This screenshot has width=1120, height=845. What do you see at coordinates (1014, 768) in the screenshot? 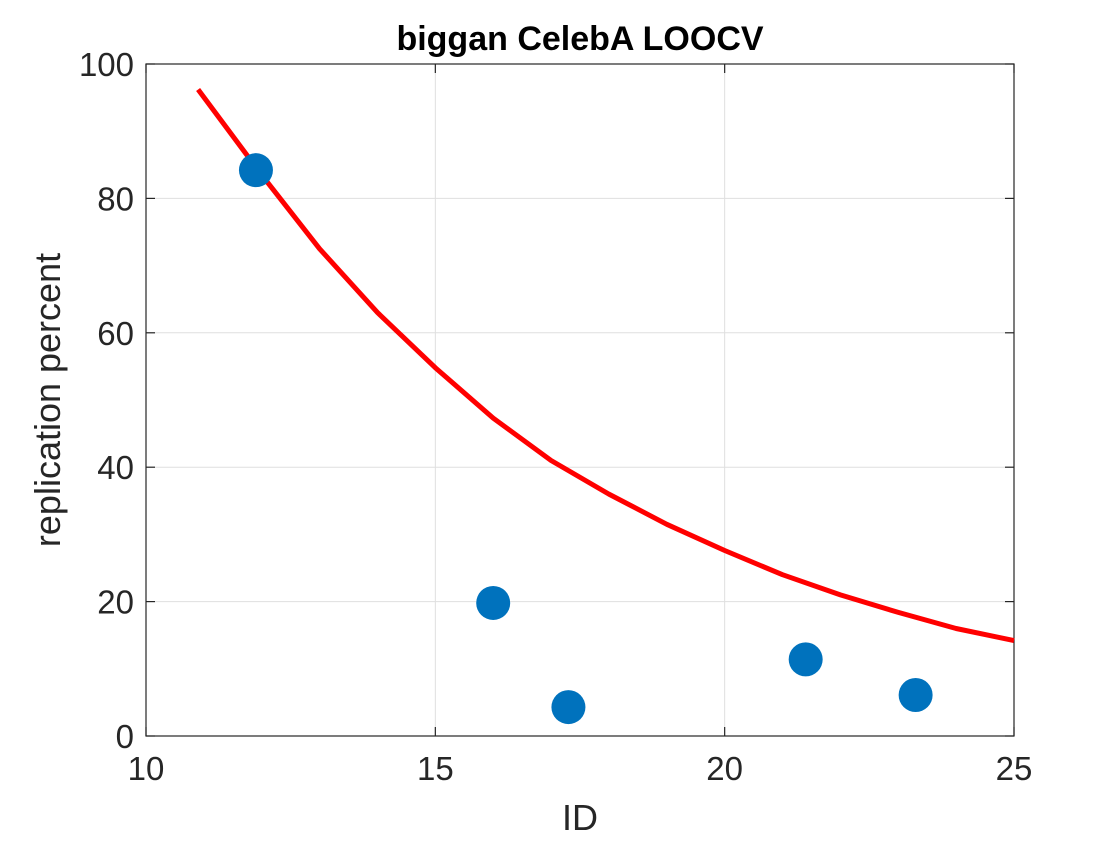
I see `x-tick-label: 25` at bounding box center [1014, 768].